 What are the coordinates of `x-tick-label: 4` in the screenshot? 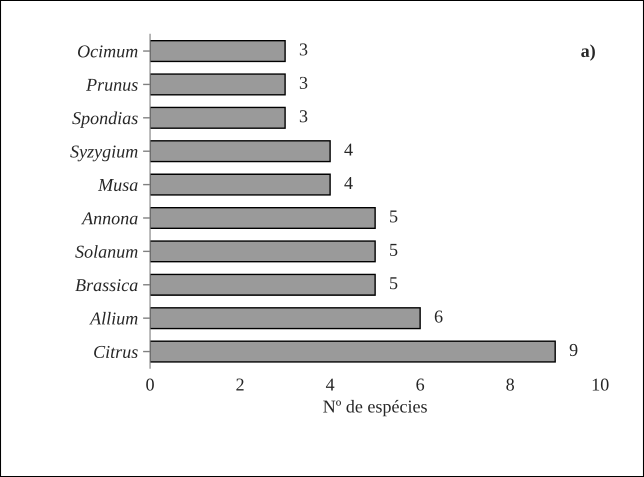 It's located at (330, 384).